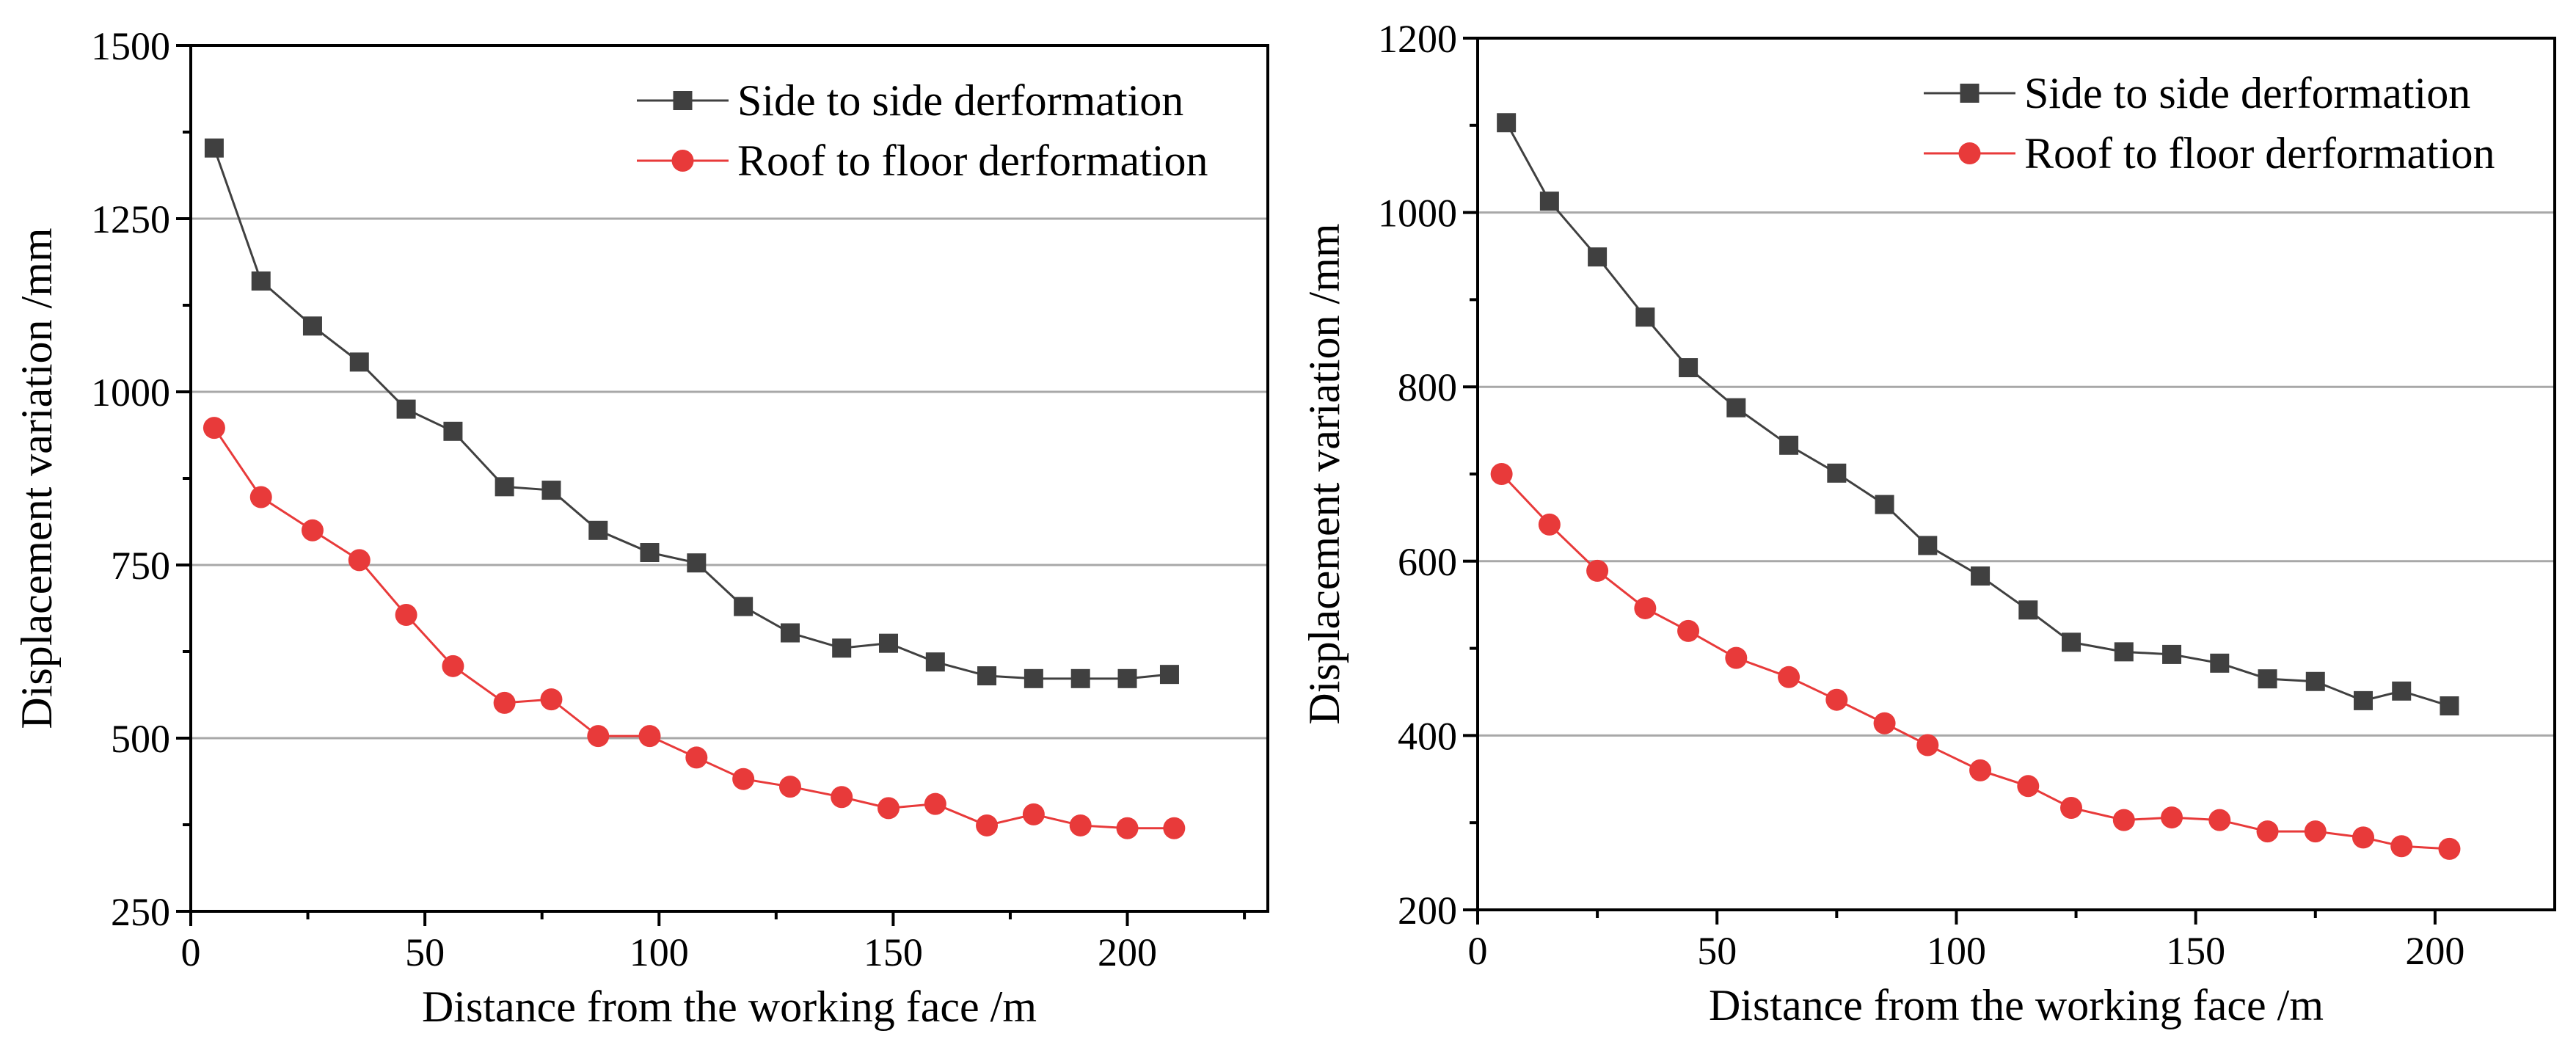  Describe the element at coordinates (960, 100) in the screenshot. I see `chart-1-legend-label: Side to side derformation` at that location.